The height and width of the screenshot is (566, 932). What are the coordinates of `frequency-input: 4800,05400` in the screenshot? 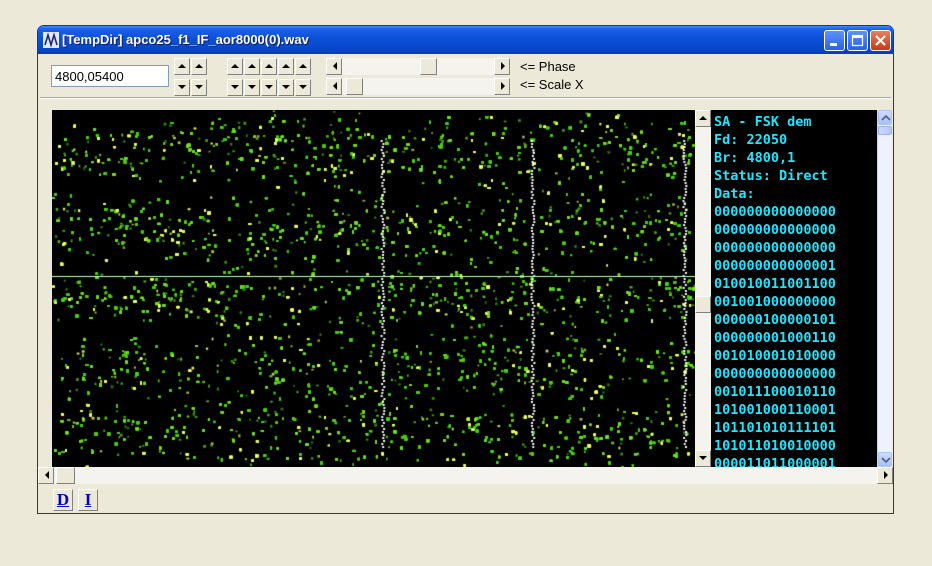 It's located at (110, 76).